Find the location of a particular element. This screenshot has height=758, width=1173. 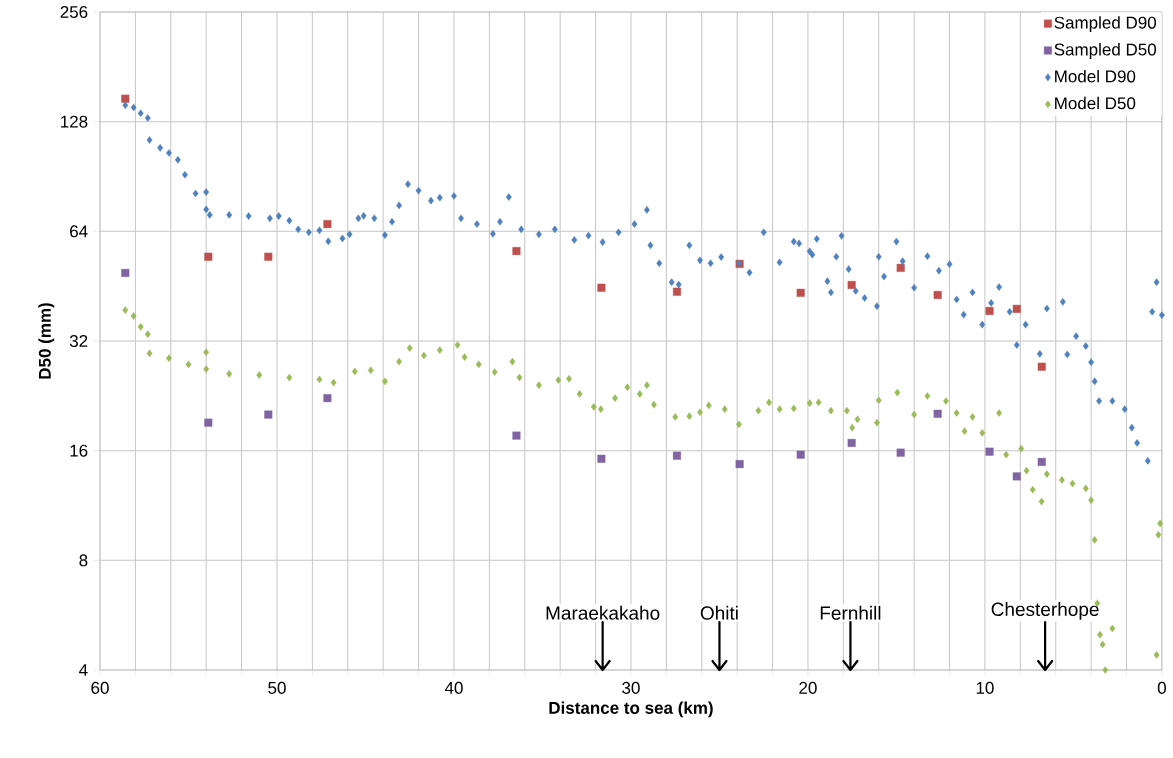

y-tick-label: 32 is located at coordinates (78, 341).